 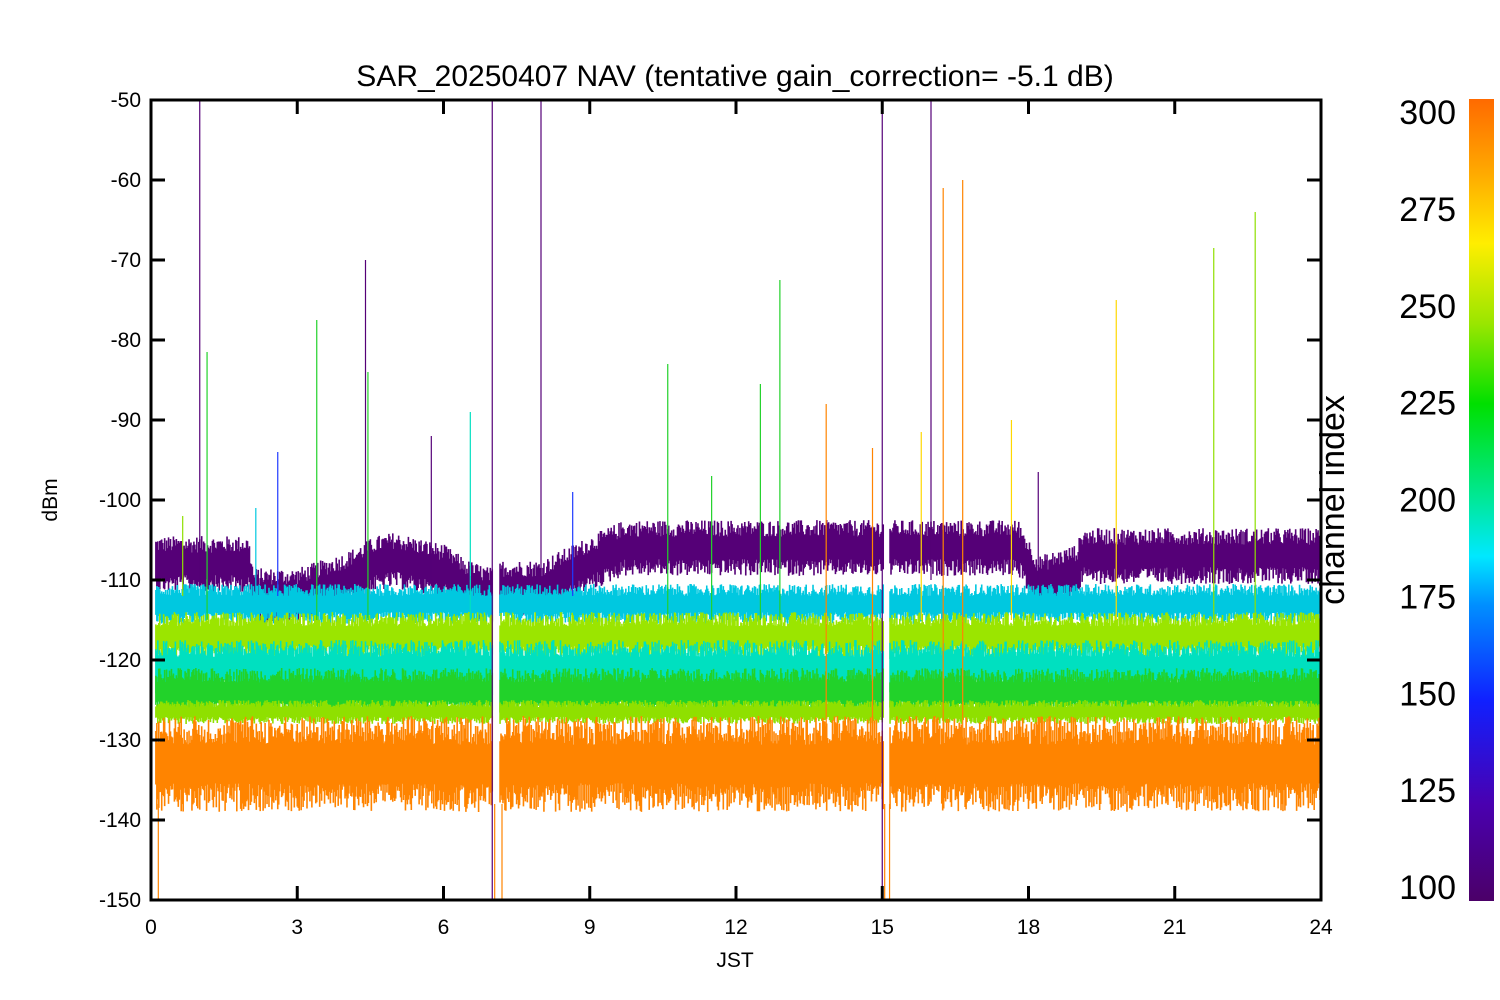 I want to click on colorbar-tick-label: 200, so click(x=1427, y=501).